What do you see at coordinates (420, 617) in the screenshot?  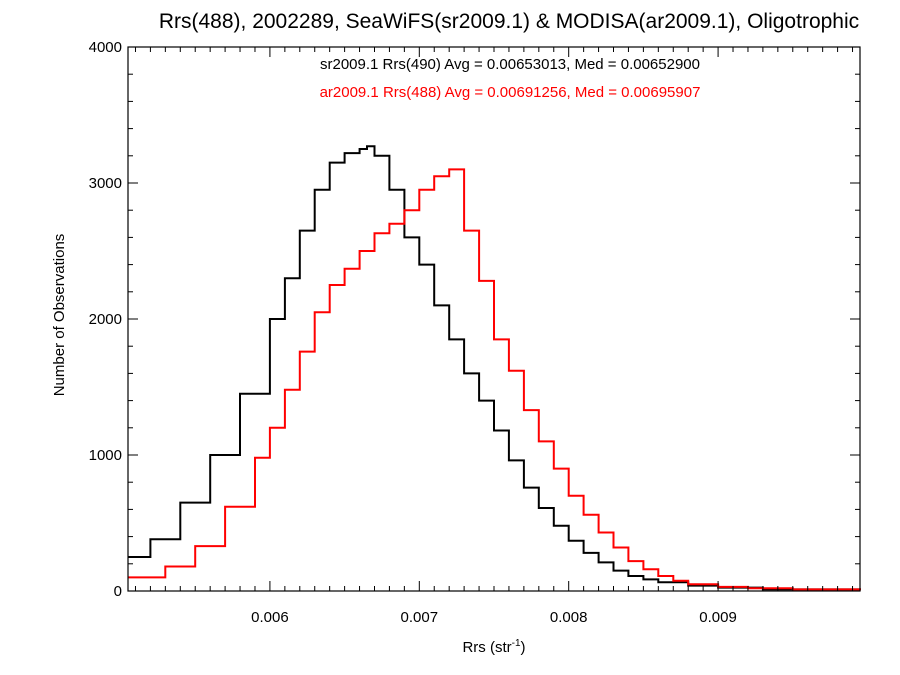 I see `x-tick-label: 0.007` at bounding box center [420, 617].